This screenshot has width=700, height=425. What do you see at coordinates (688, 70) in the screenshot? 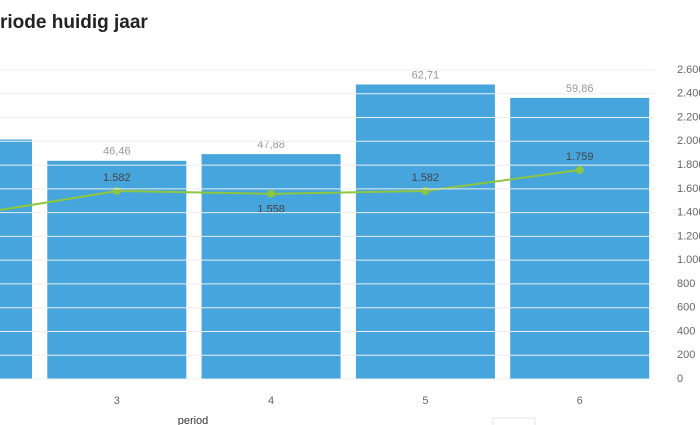
I see `y2-tick-label: 2.600` at bounding box center [688, 70].